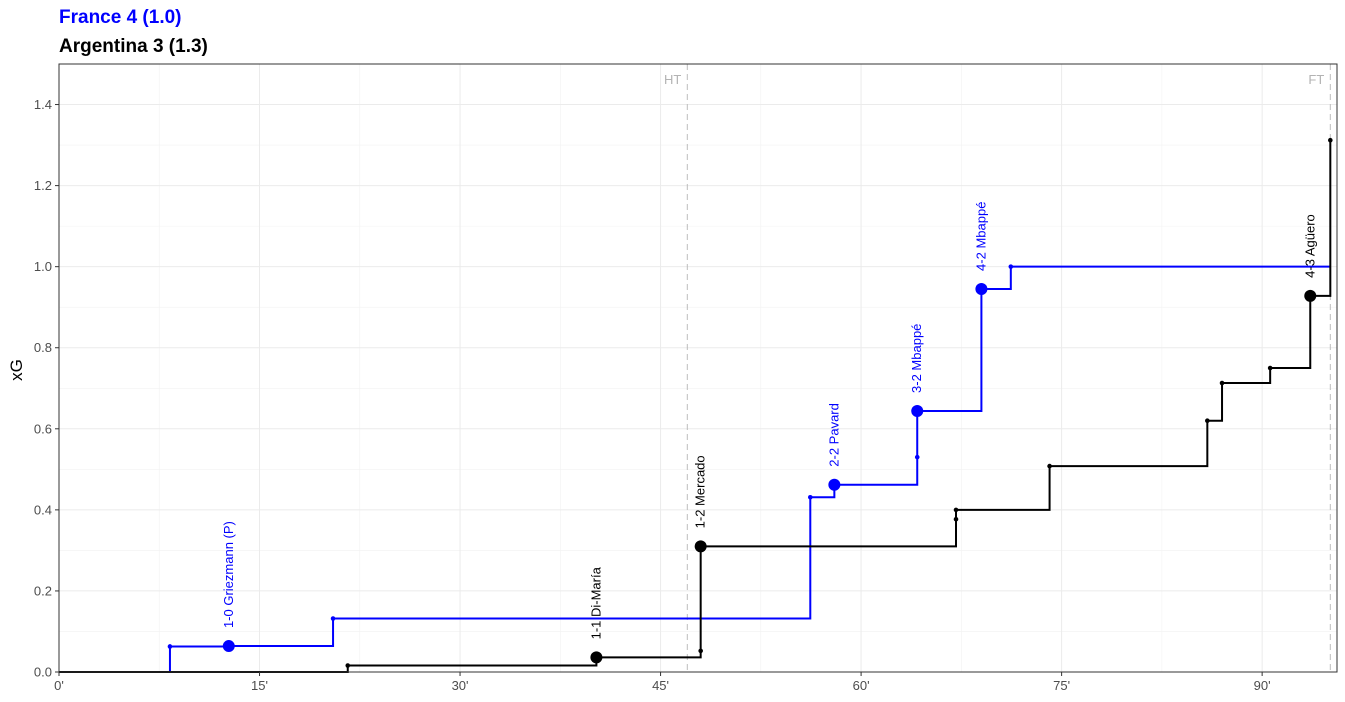 The width and height of the screenshot is (1345, 702). What do you see at coordinates (1309, 246) in the screenshot?
I see `goal-label-argentina: 4-3 Agüero` at bounding box center [1309, 246].